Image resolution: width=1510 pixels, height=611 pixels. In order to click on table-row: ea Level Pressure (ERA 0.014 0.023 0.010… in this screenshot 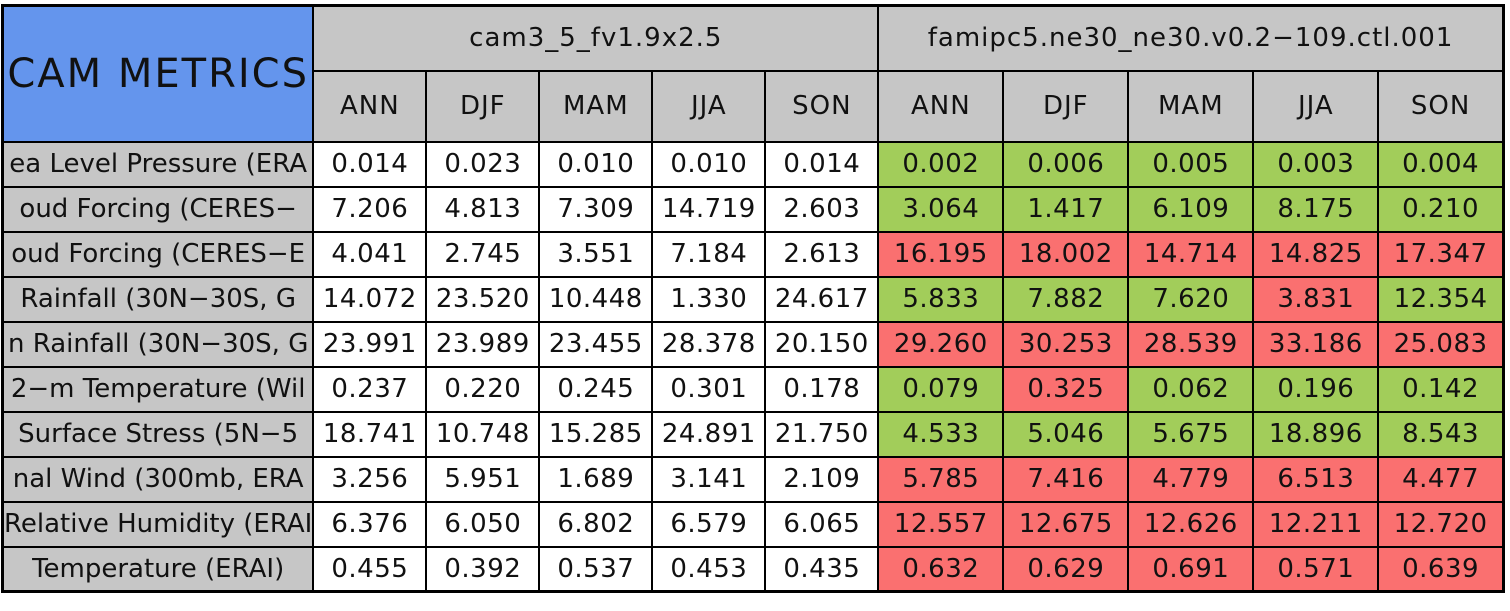, I will do `click(753, 164)`.